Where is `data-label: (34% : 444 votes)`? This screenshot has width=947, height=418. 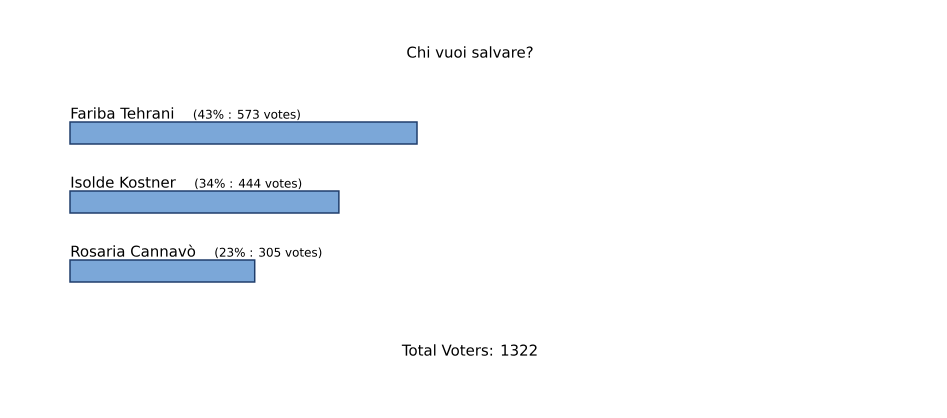 data-label: (34% : 444 votes) is located at coordinates (248, 184).